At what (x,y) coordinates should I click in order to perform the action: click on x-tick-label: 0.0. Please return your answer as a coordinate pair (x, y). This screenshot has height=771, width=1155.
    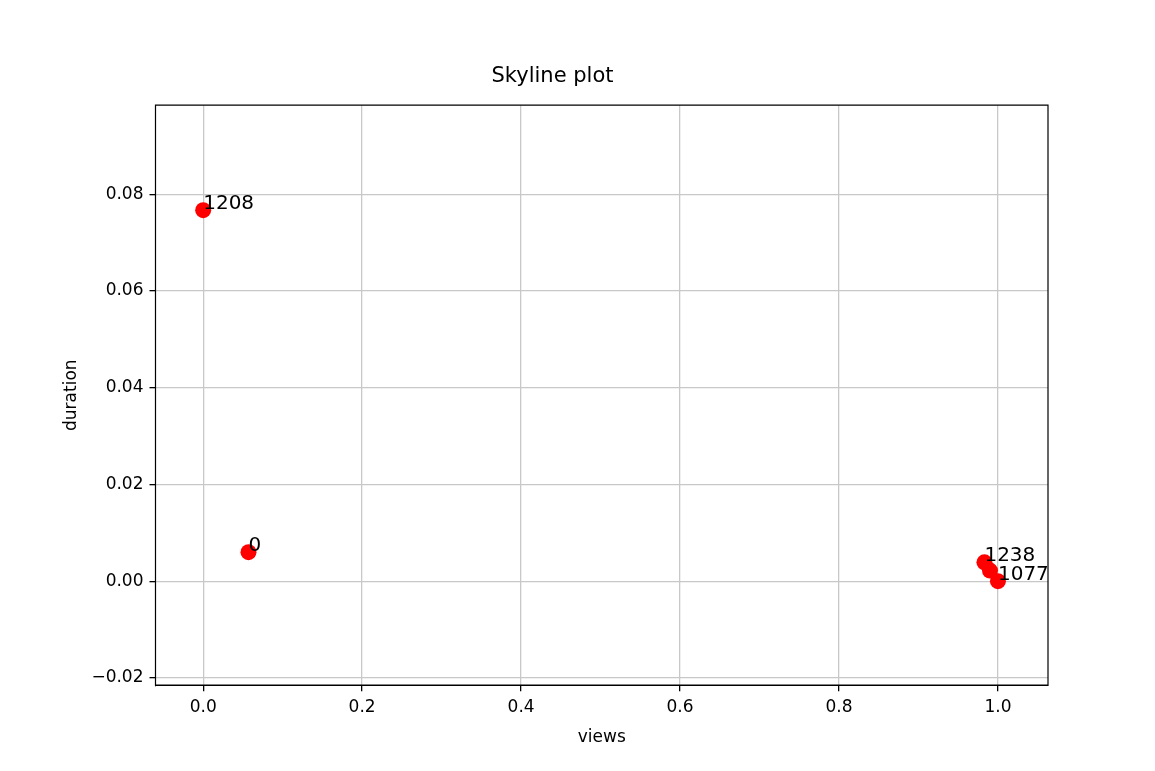
    Looking at the image, I should click on (203, 705).